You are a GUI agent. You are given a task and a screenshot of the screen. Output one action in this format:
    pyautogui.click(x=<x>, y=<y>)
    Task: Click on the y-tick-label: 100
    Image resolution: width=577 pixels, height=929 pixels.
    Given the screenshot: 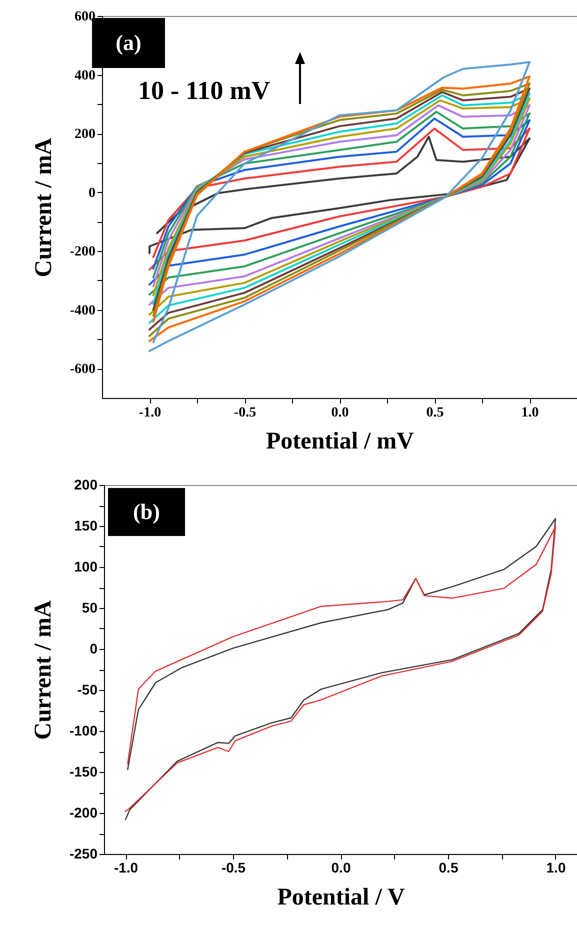 What is the action you would take?
    pyautogui.click(x=86, y=566)
    